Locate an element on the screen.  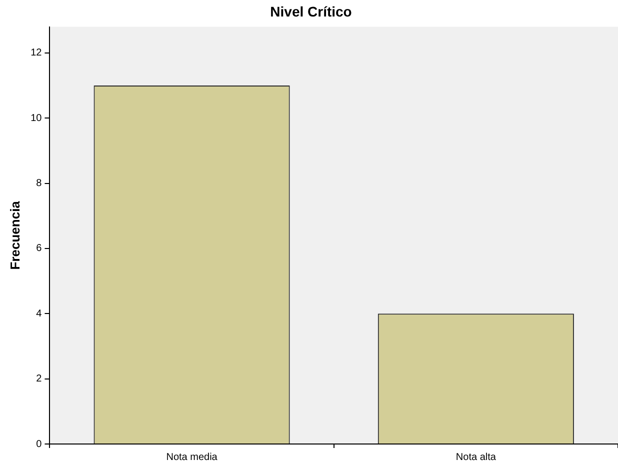
y-tick-label: 4 is located at coordinates (39, 314).